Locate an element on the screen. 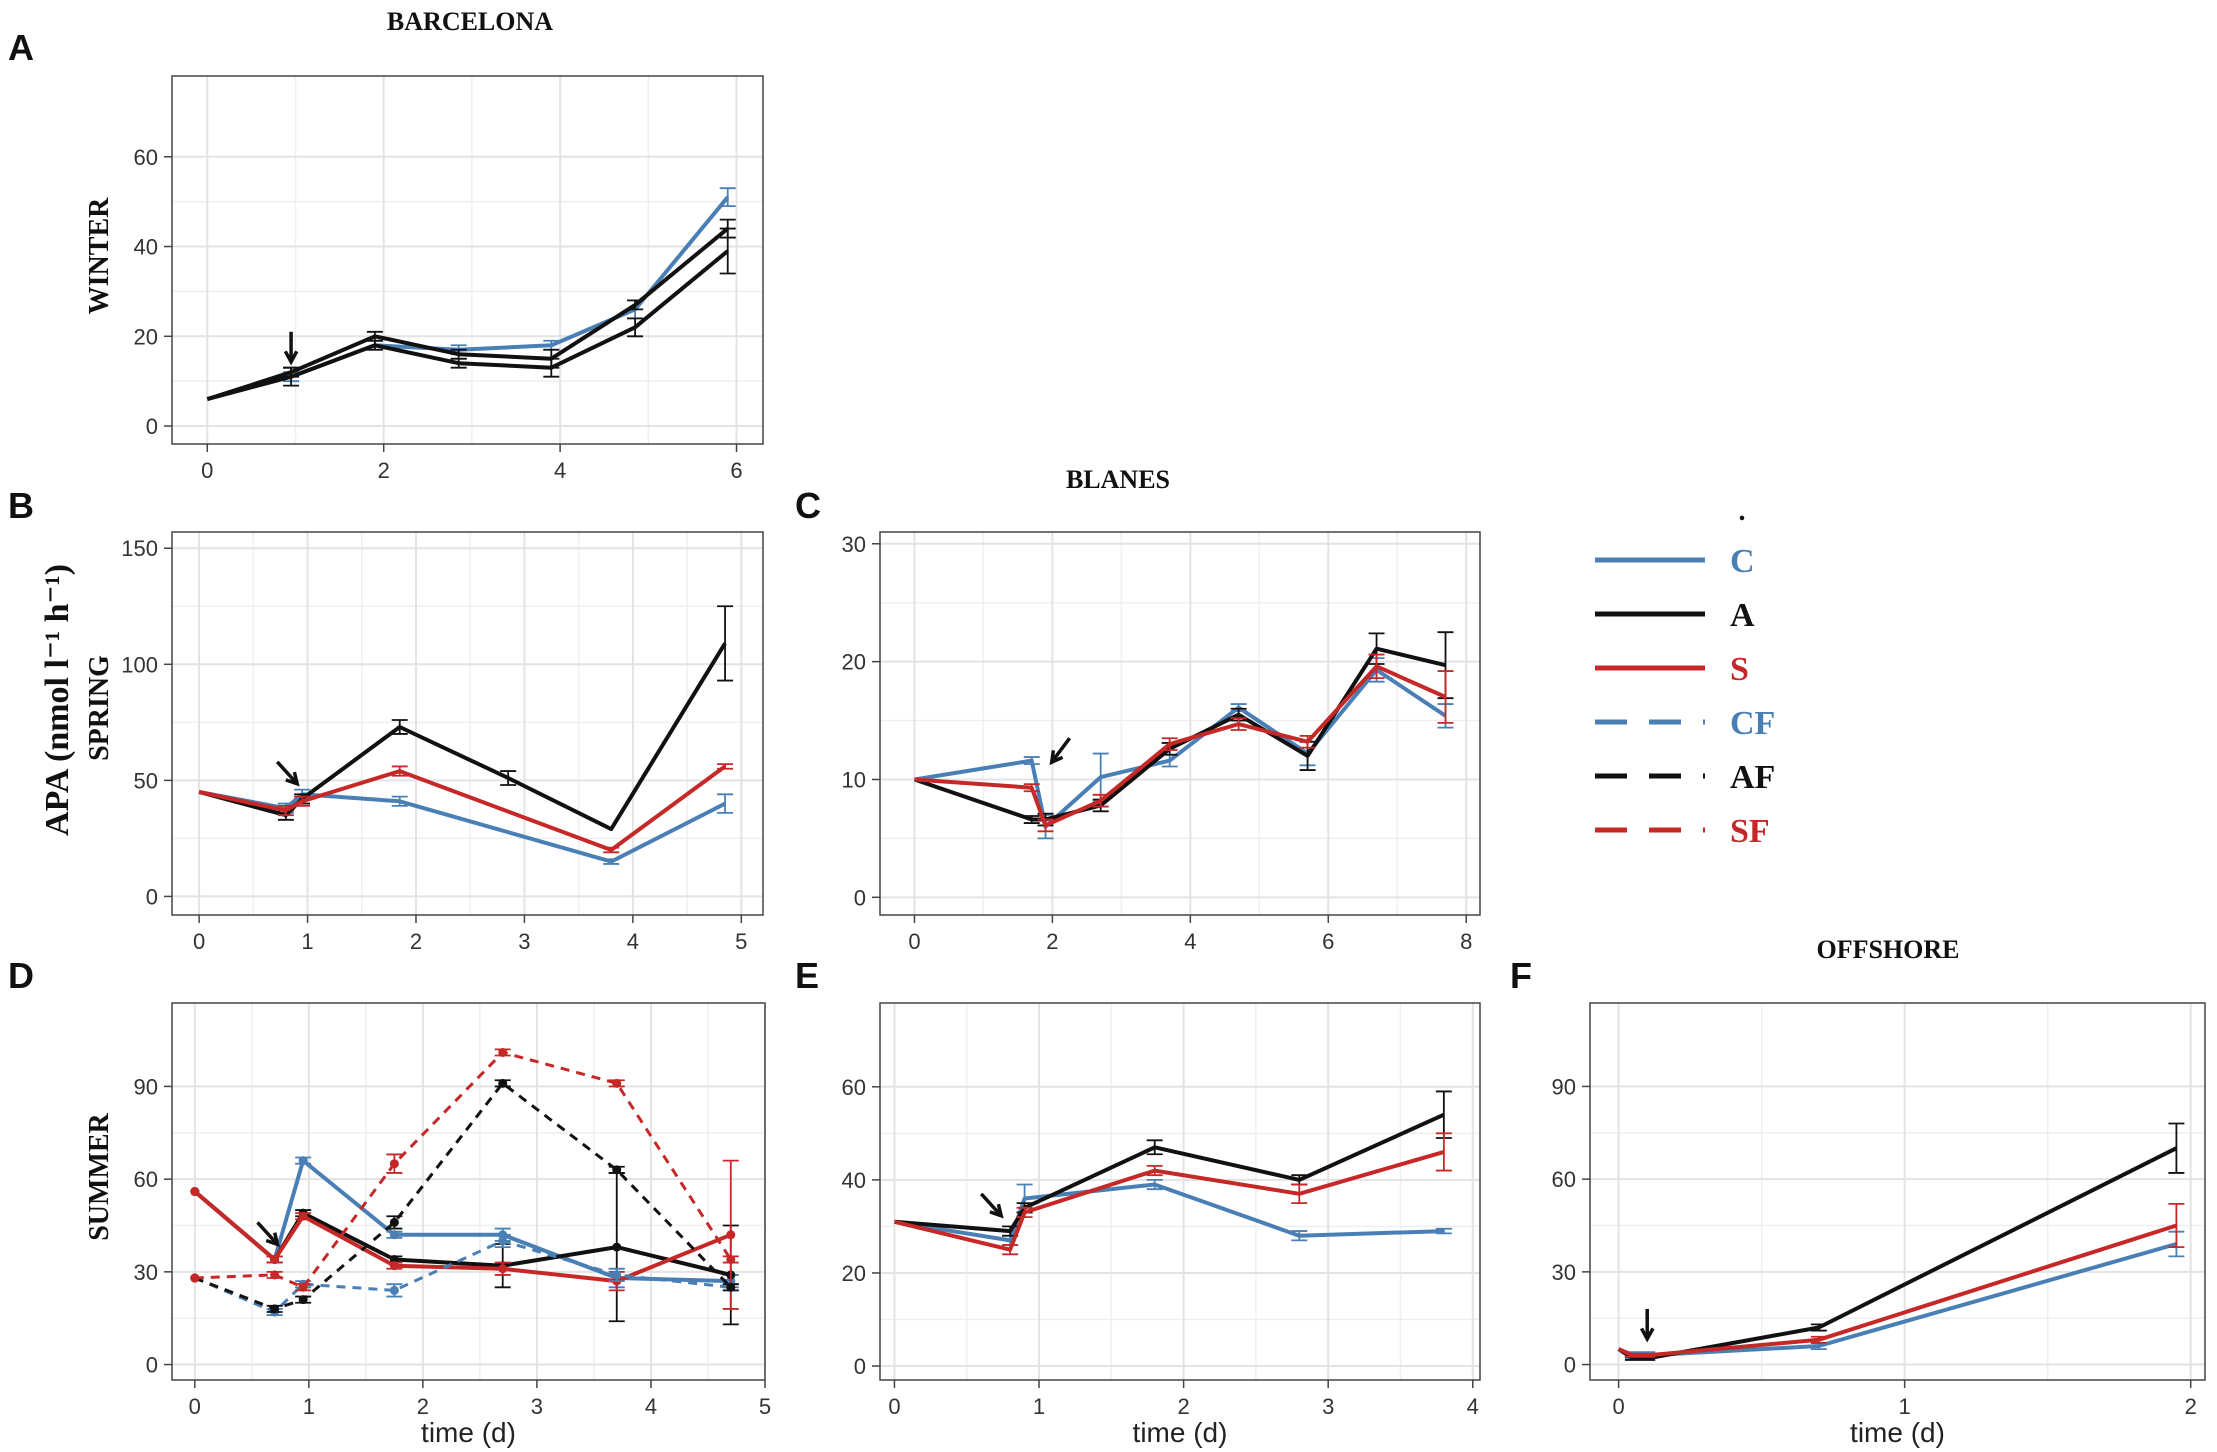  legend-item-sf: SF is located at coordinates (1682, 831).